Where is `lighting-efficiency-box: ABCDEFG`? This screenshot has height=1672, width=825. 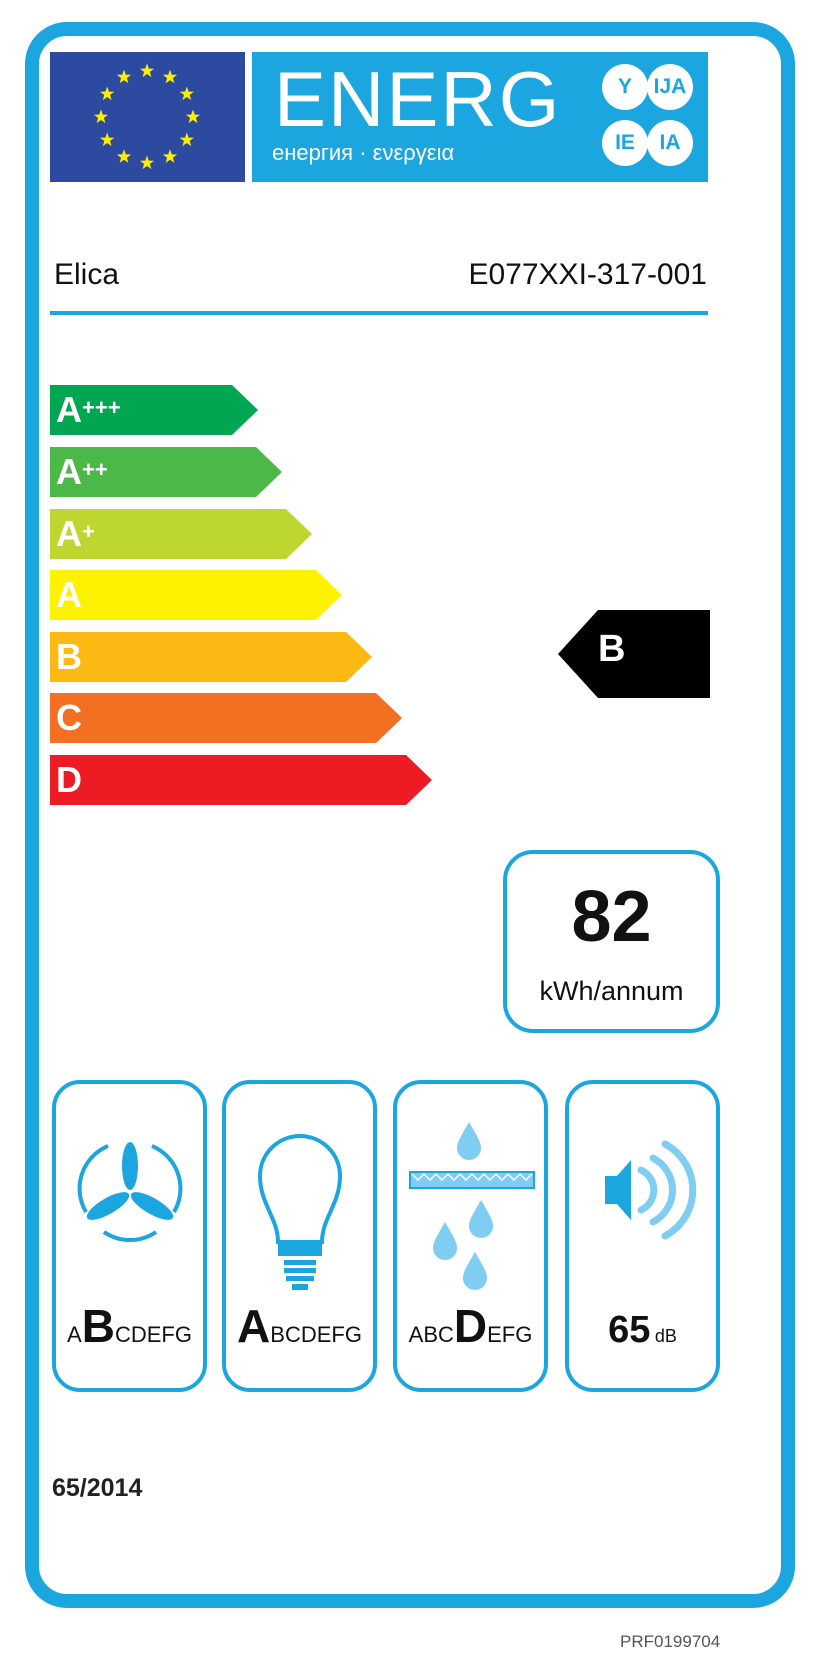 lighting-efficiency-box: ABCDEFG is located at coordinates (299, 1236).